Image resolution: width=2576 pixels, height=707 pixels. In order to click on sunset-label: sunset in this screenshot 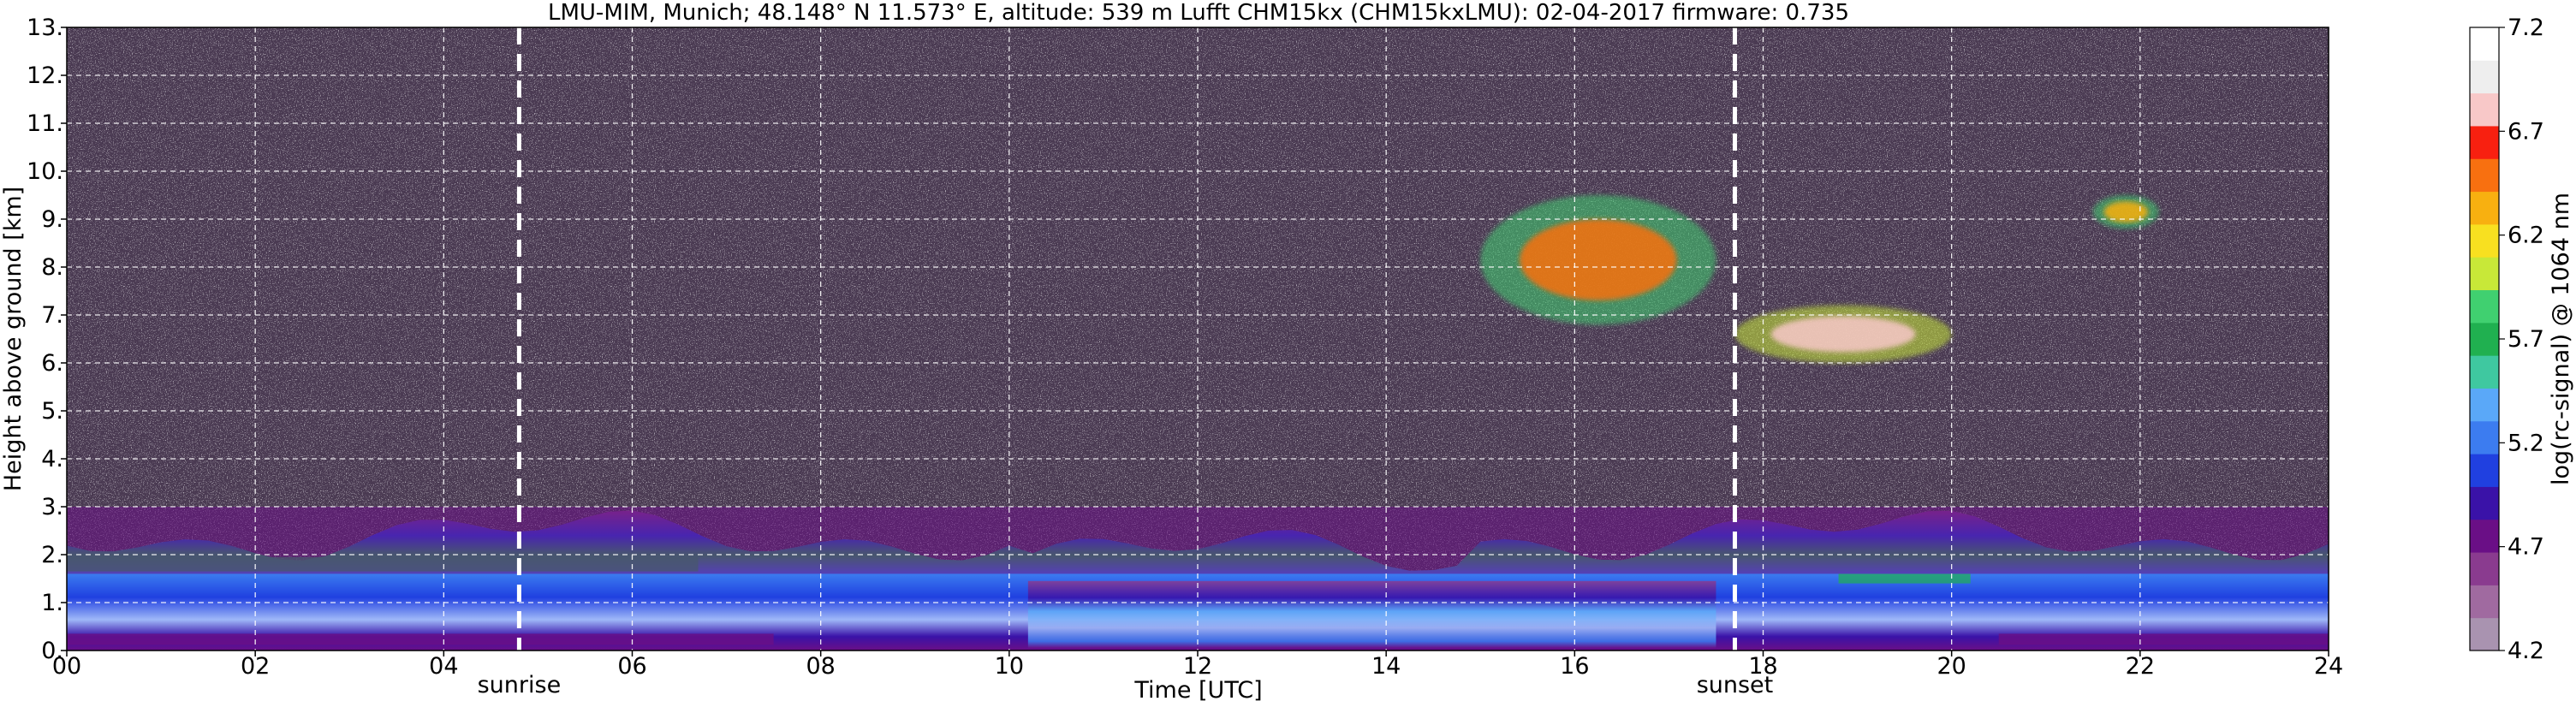, I will do `click(1735, 685)`.